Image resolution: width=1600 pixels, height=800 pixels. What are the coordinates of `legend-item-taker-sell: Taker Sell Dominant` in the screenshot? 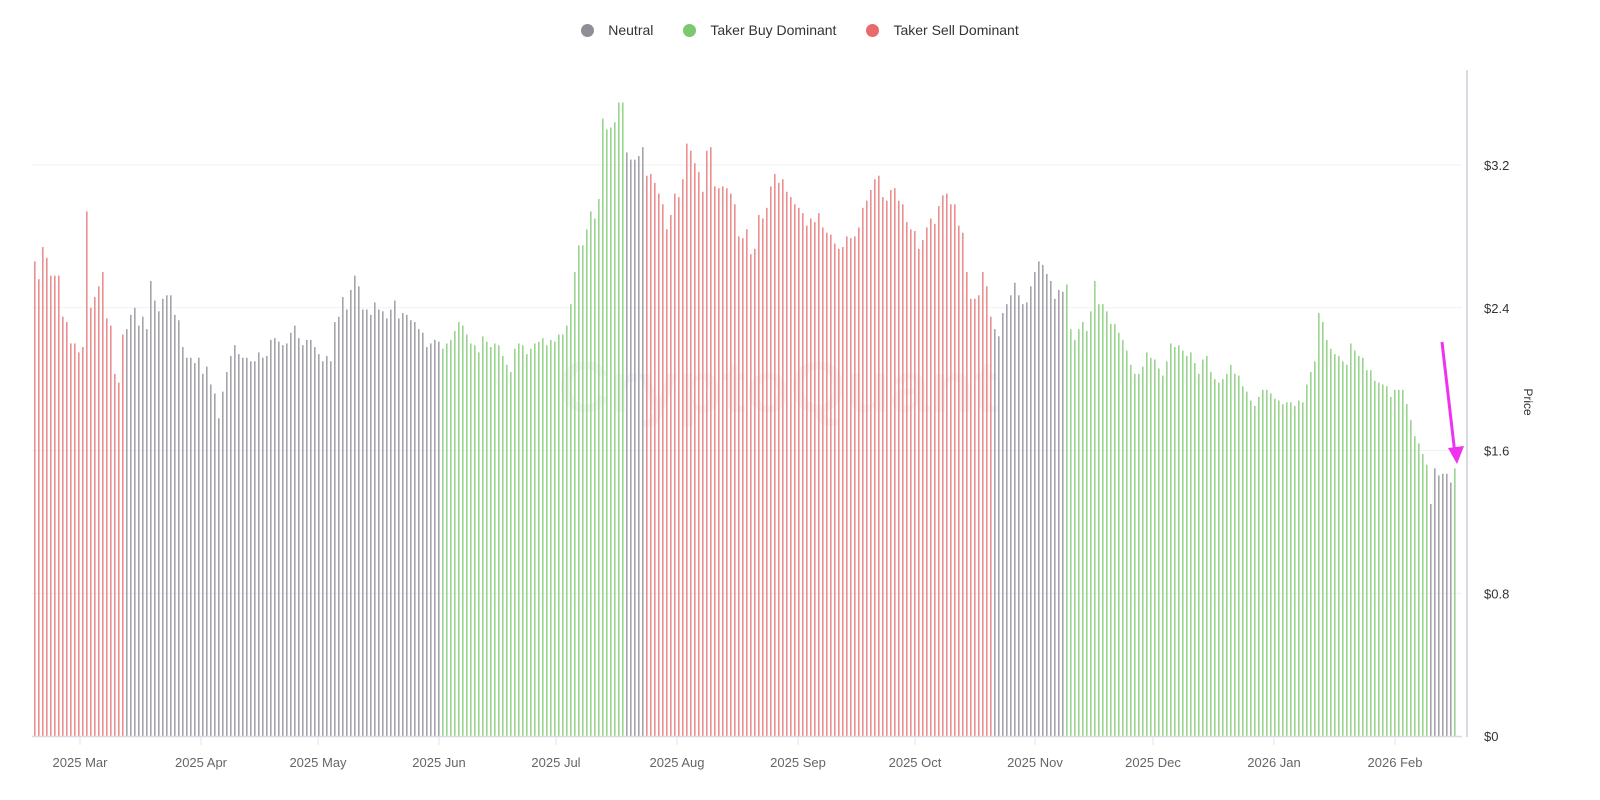 It's located at (942, 30).